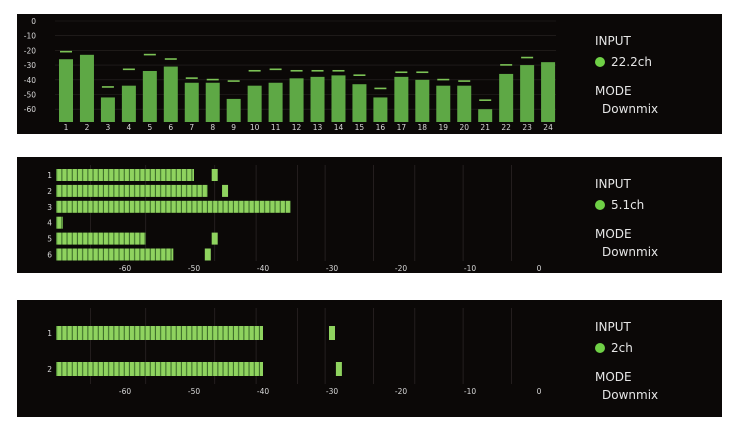 The image size is (738, 433). I want to click on channel-label: 21, so click(485, 127).